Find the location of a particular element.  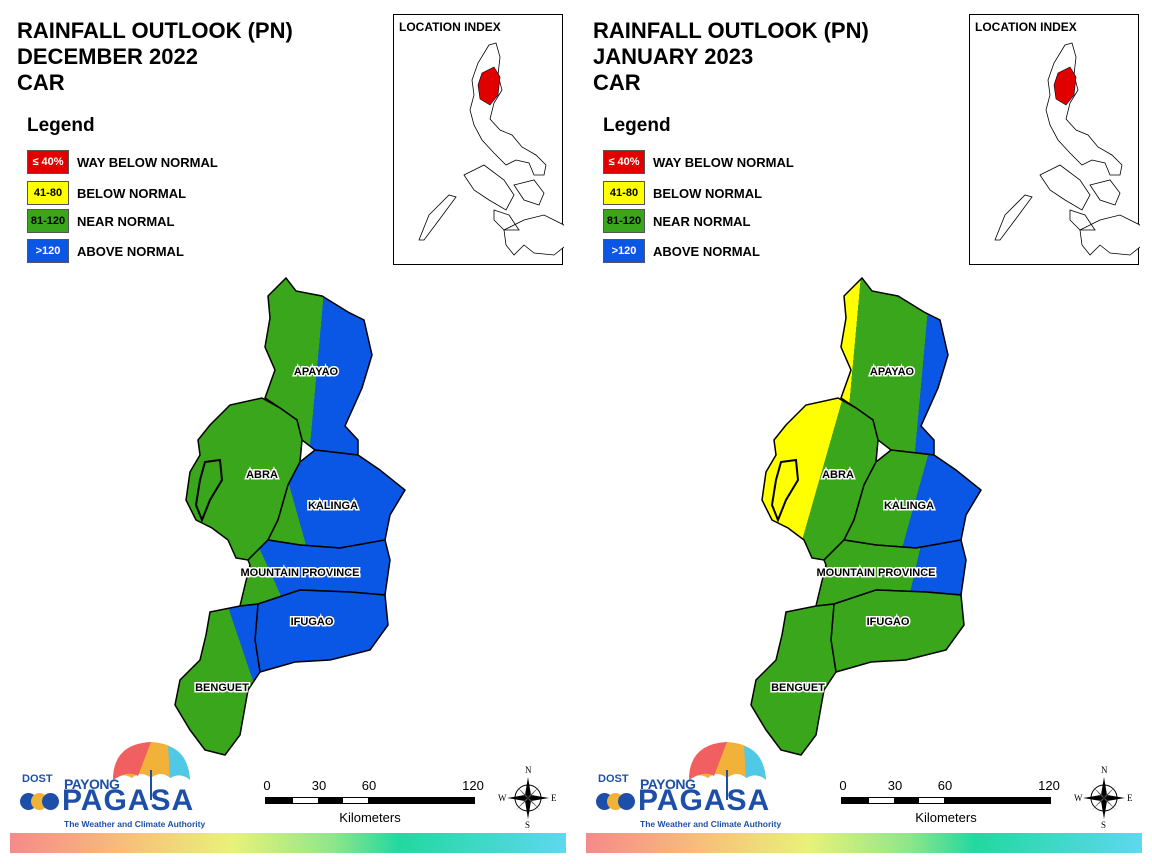

map-title-line-2: DECEMBER 2022 is located at coordinates (107, 56).